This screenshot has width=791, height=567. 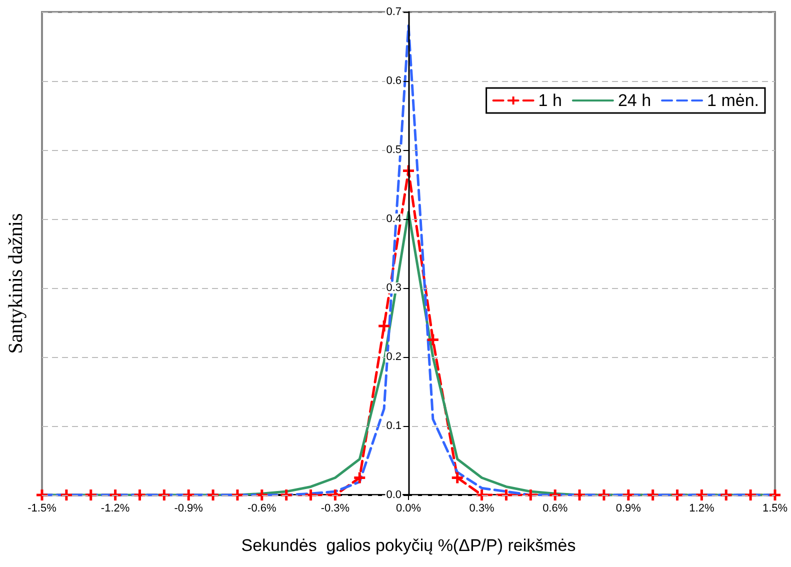 What do you see at coordinates (262, 508) in the screenshot?
I see `x-tick-label: -0.6%` at bounding box center [262, 508].